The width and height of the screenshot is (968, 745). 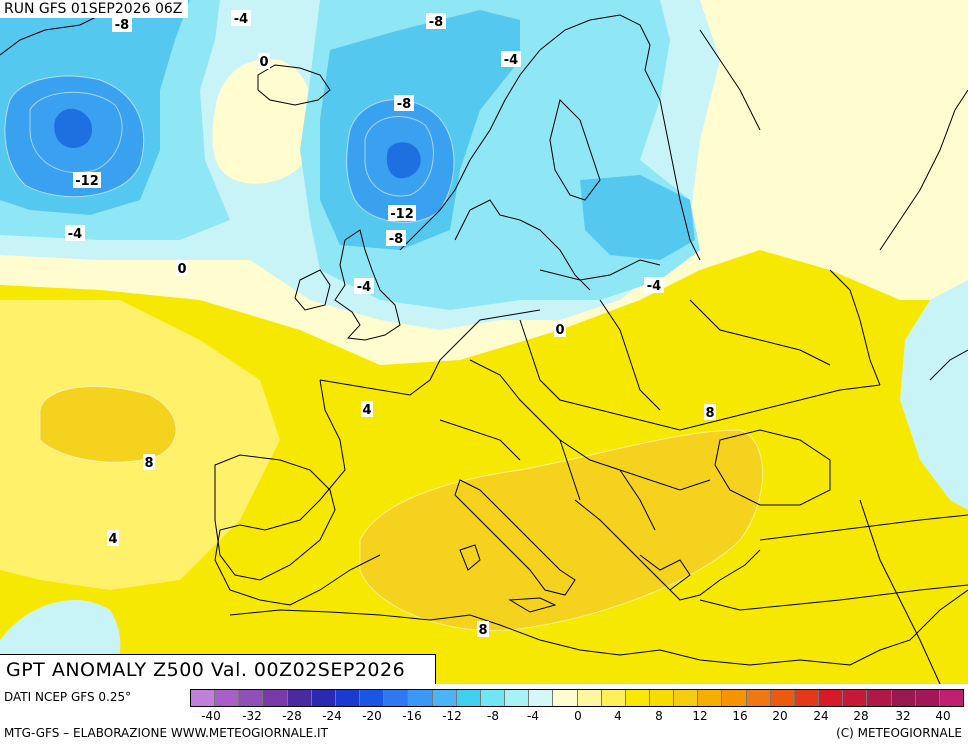 What do you see at coordinates (903, 716) in the screenshot?
I see `colorbar-tick-label: 32` at bounding box center [903, 716].